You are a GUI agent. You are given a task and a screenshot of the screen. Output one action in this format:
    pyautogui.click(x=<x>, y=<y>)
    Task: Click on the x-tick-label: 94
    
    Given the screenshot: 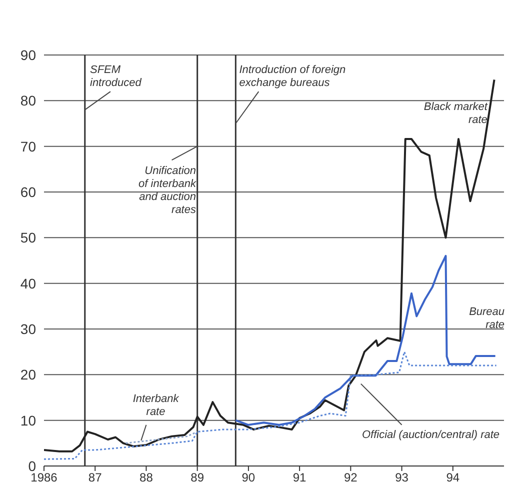 What is the action you would take?
    pyautogui.click(x=453, y=477)
    